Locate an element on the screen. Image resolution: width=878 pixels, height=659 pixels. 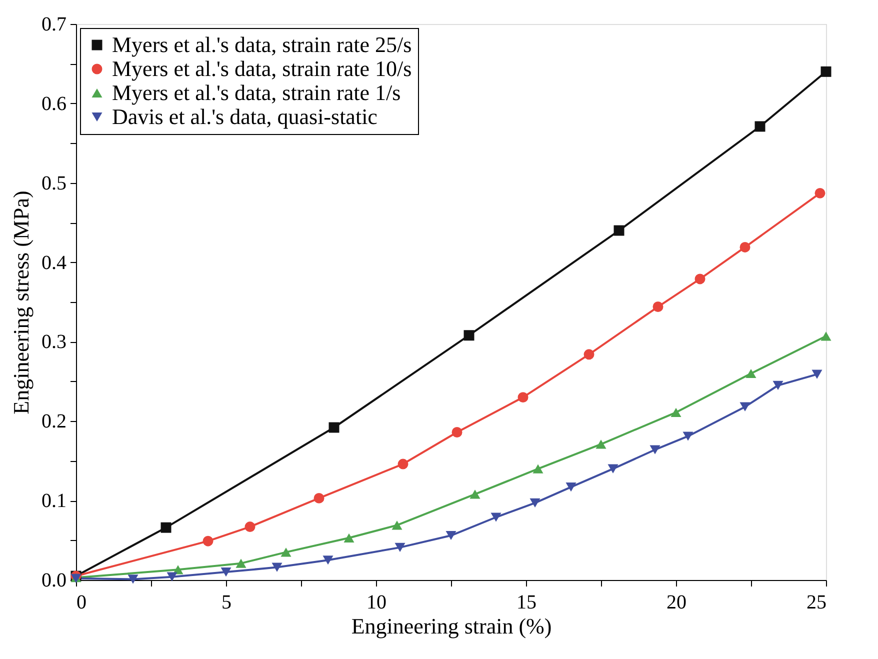
x-axis-title: Engineering strain (%) is located at coordinates (451, 626).